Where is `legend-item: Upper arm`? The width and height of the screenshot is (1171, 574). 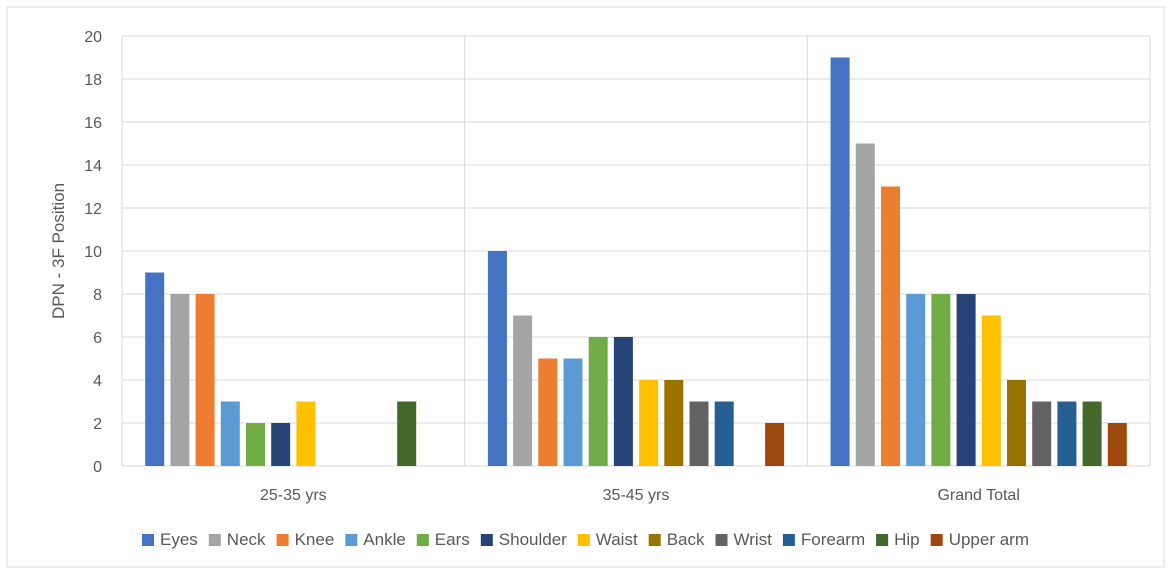
legend-item: Upper arm is located at coordinates (979, 539).